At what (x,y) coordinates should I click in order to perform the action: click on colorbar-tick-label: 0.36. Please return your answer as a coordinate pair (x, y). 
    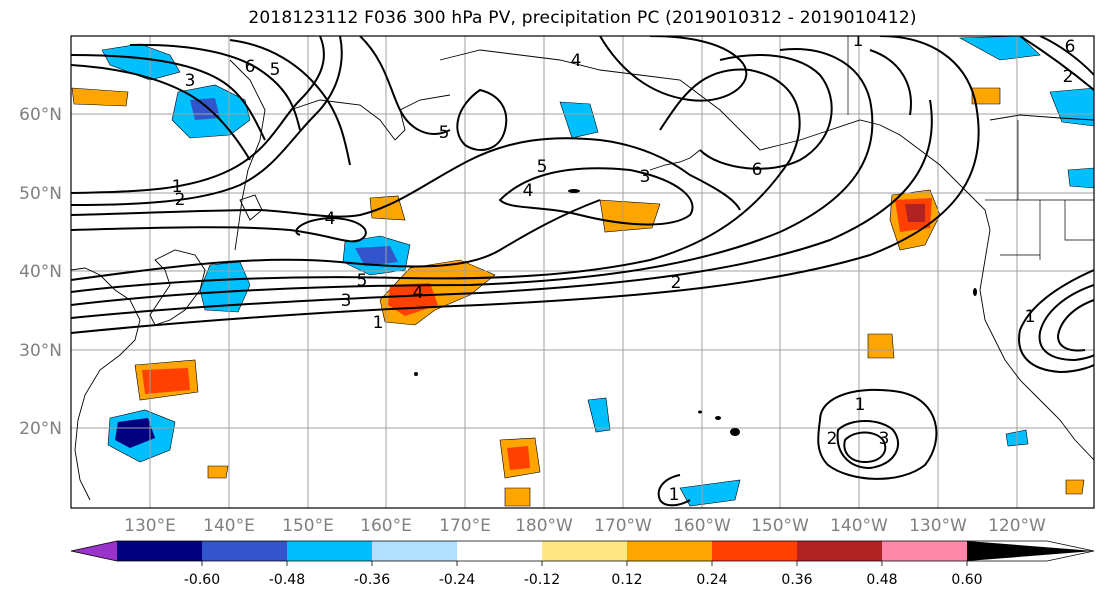
    Looking at the image, I should click on (796, 580).